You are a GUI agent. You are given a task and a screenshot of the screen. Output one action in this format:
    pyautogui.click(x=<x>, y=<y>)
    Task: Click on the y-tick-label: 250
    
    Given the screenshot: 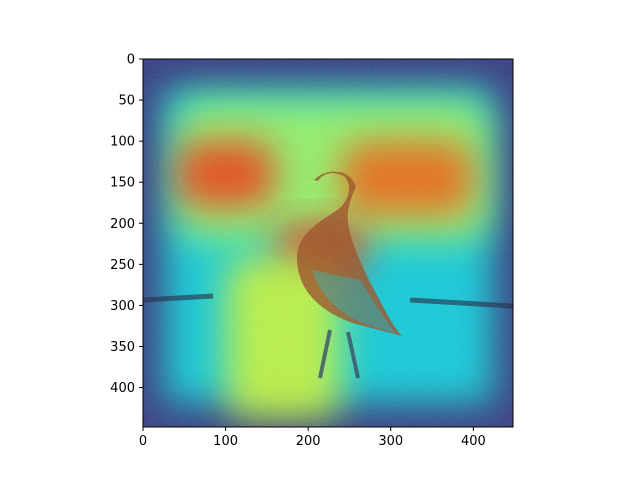 What is the action you would take?
    pyautogui.click(x=122, y=265)
    